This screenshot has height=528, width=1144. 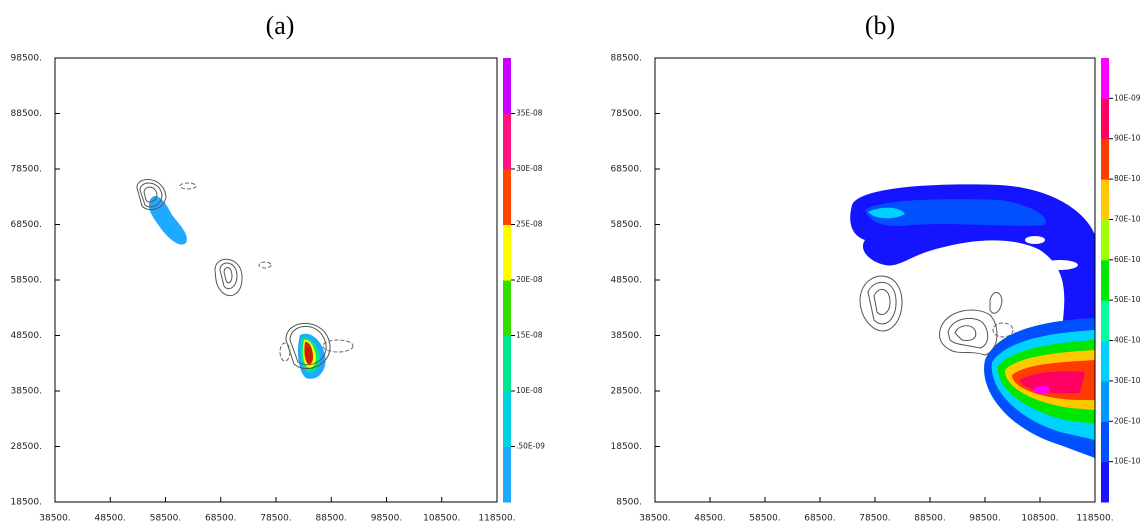 I want to click on x-tick-label: 68500., so click(x=221, y=519).